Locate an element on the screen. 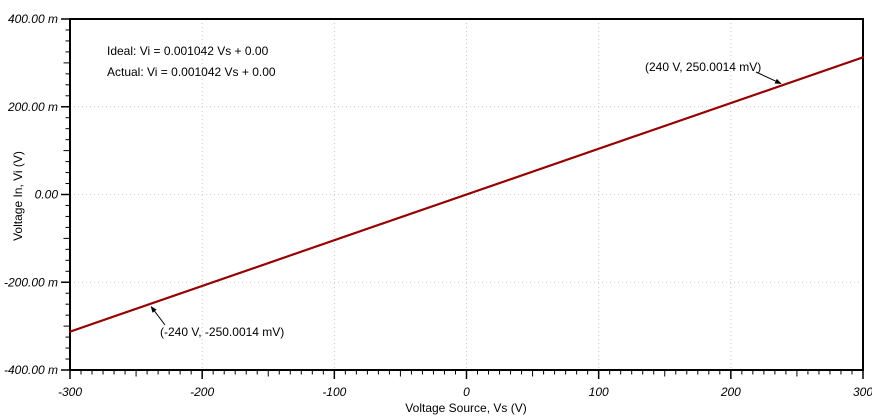  x-tick-label: 100 is located at coordinates (599, 392).